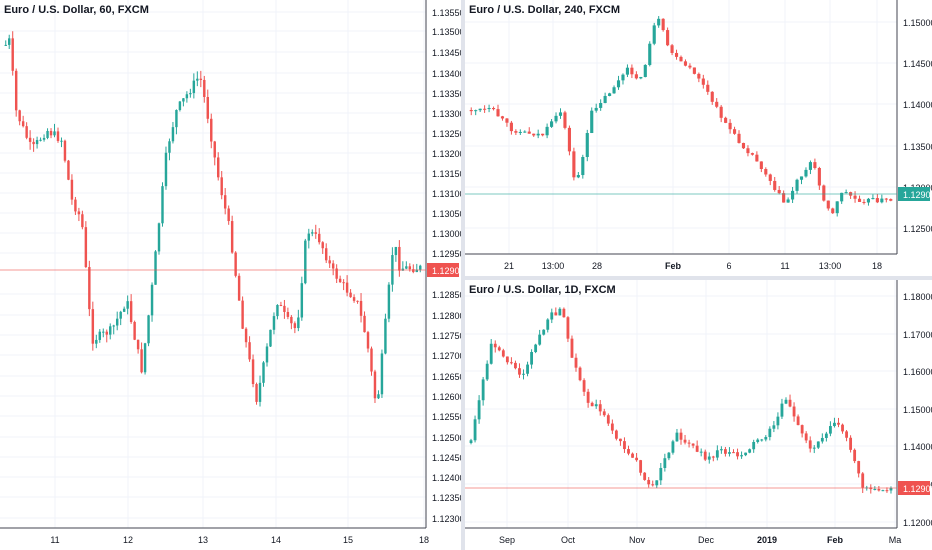  I want to click on price-tick-label: 1.13500, so click(917, 147).